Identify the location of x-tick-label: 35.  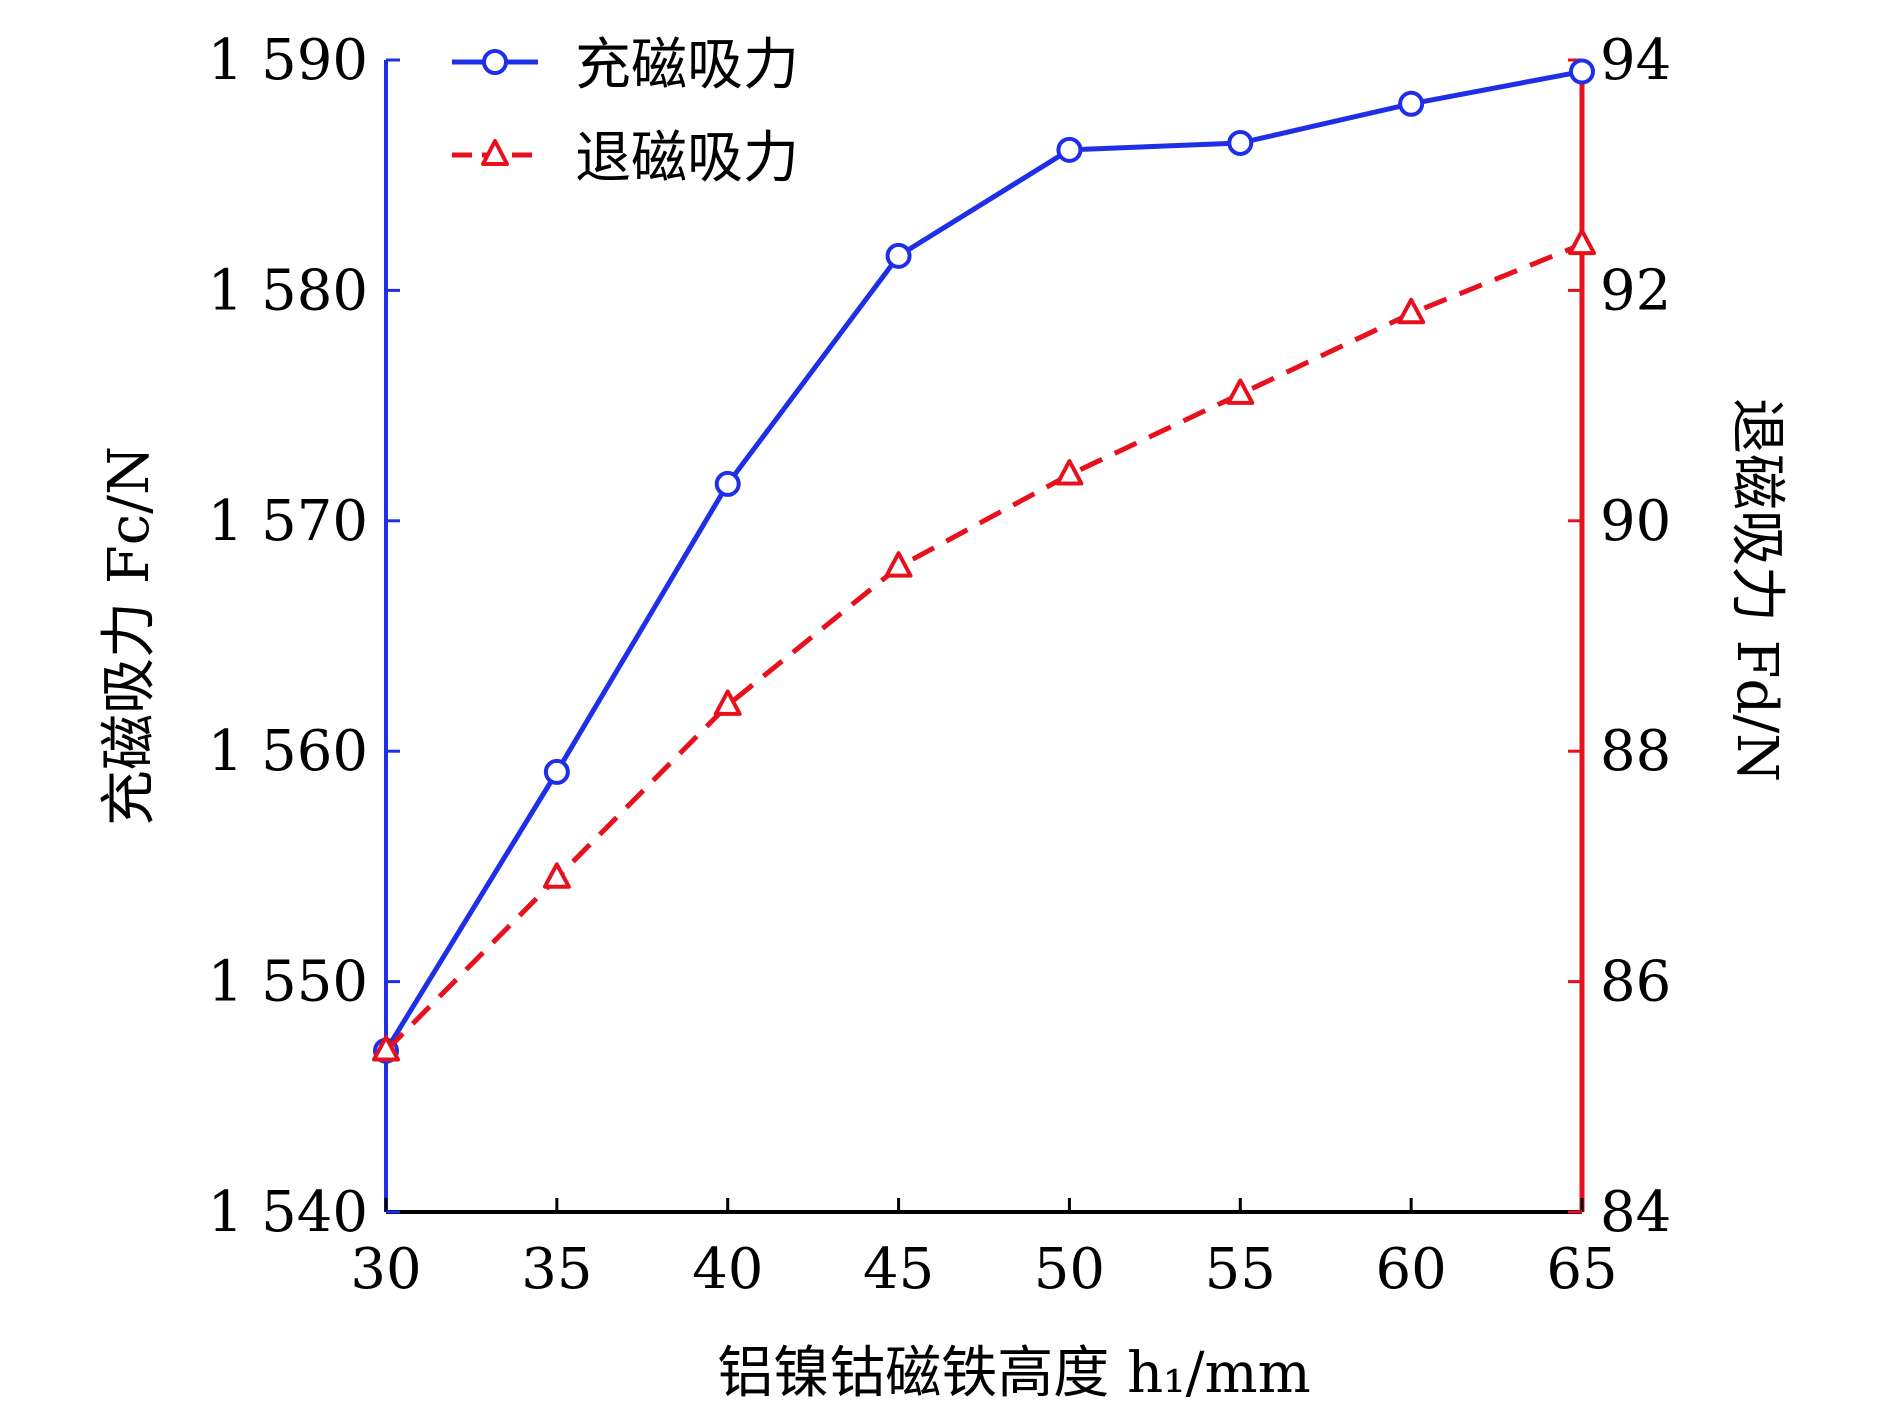
(556, 1269).